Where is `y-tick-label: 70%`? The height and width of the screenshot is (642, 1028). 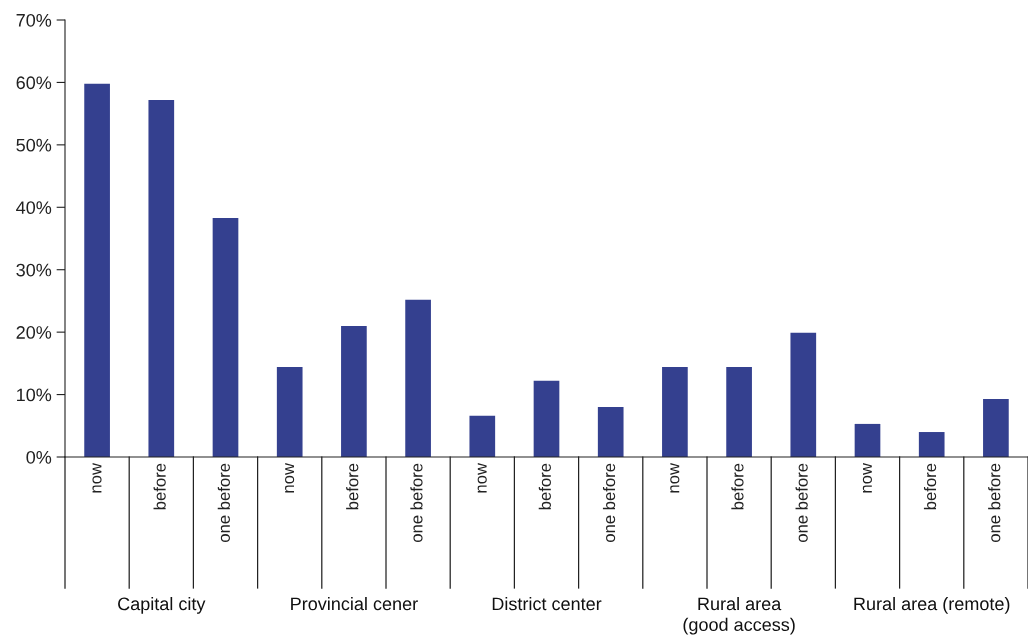
y-tick-label: 70% is located at coordinates (34, 20).